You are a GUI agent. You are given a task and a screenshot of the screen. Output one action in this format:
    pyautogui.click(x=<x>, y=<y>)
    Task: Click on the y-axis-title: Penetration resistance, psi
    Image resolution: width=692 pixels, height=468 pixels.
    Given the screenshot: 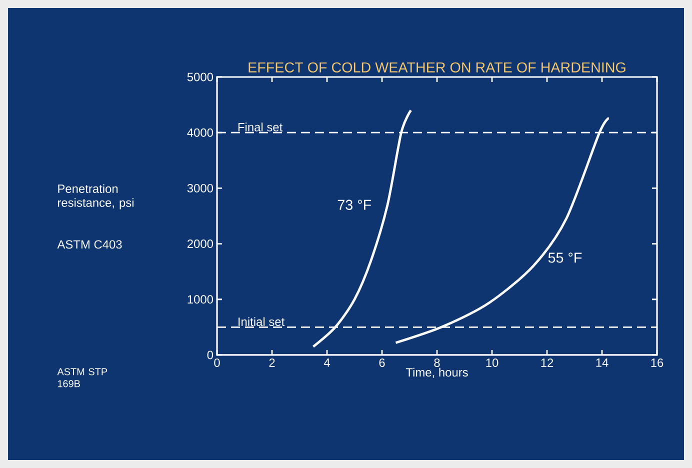 What is the action you would take?
    pyautogui.click(x=96, y=197)
    